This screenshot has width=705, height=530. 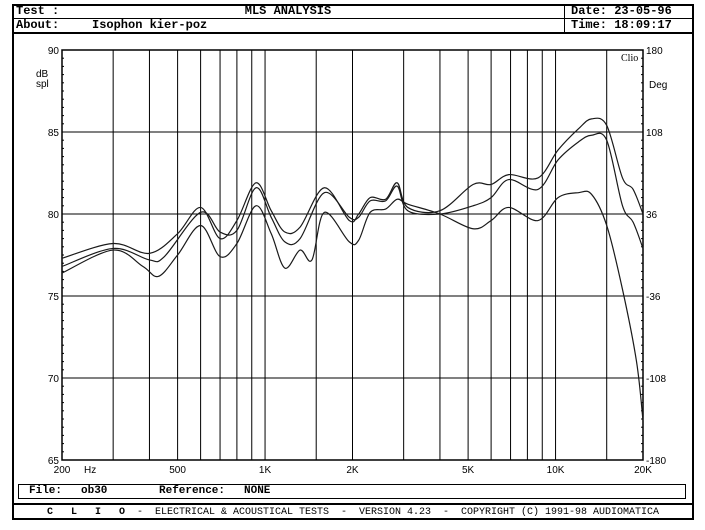 What do you see at coordinates (352, 470) in the screenshot?
I see `x-tick-label: 2K` at bounding box center [352, 470].